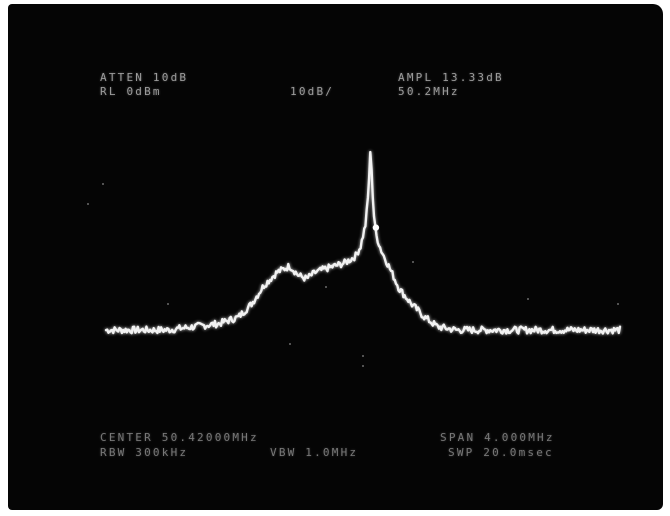  Describe the element at coordinates (501, 452) in the screenshot. I see `sweep-time-readout: SWP 20.0msec` at that location.